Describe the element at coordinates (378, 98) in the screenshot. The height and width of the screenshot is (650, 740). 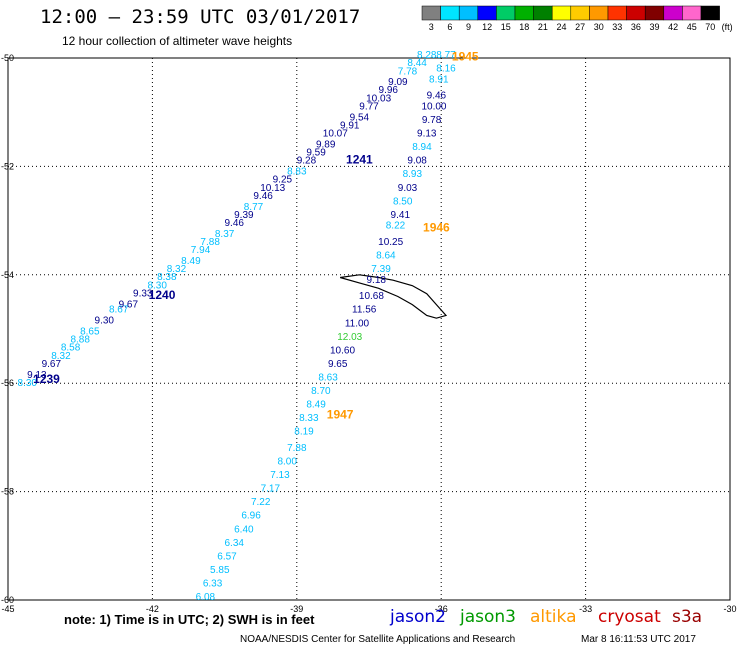
I see `wave-height-value: 10.03` at that location.